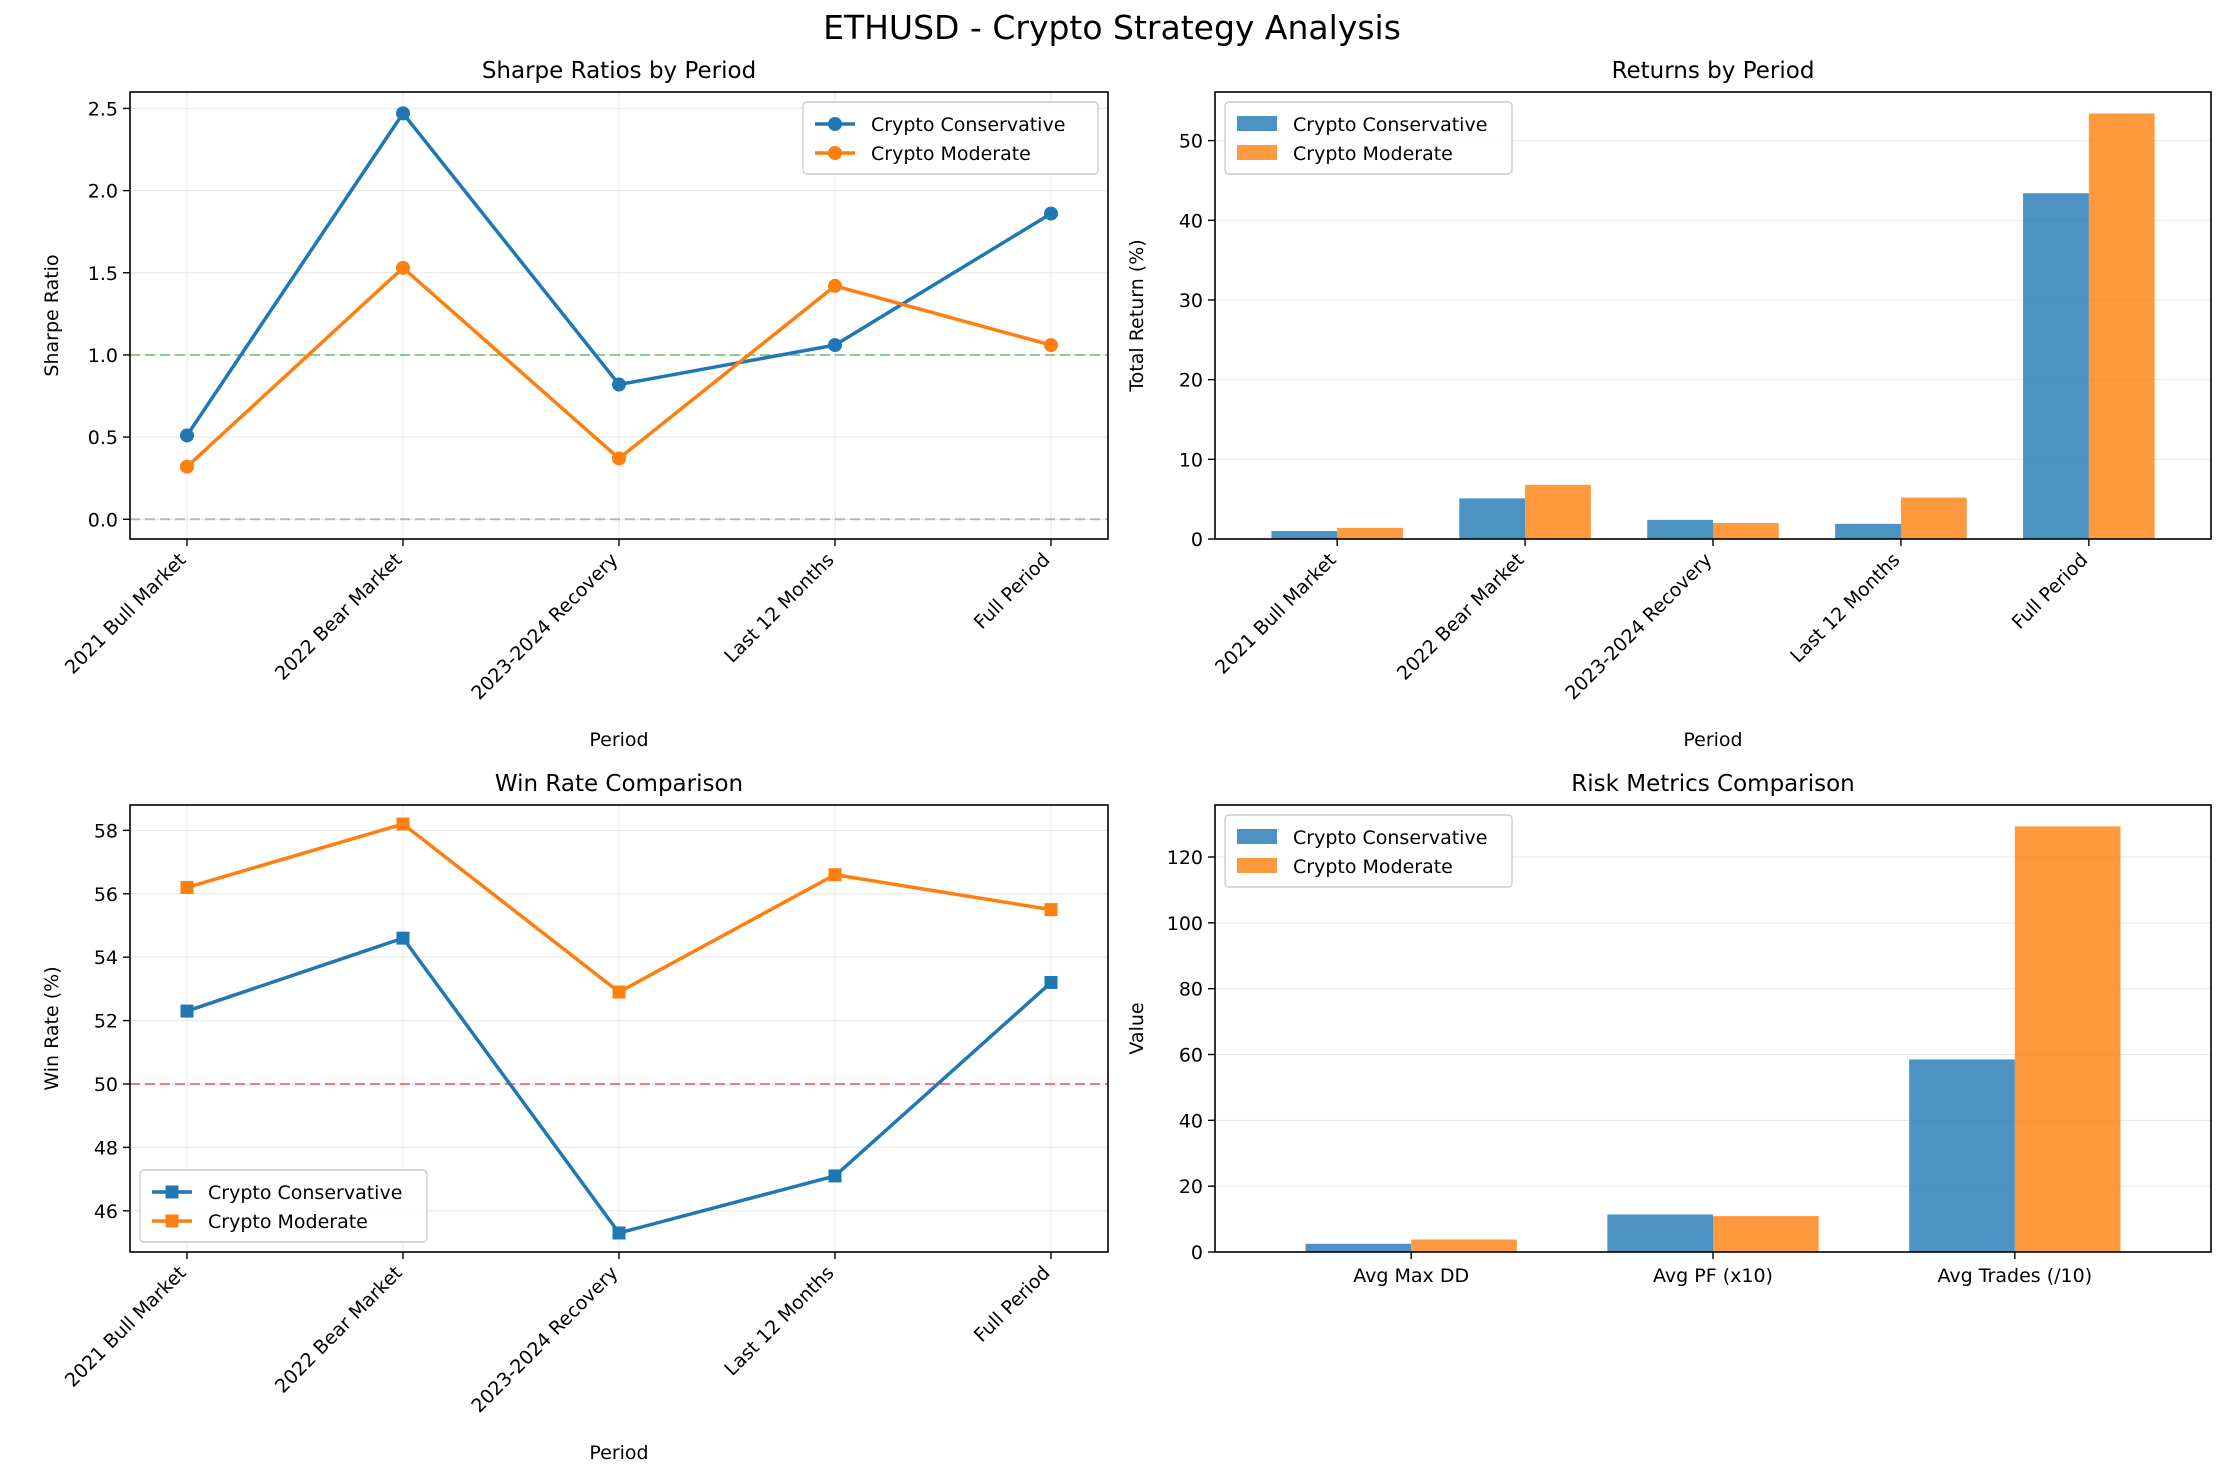  What do you see at coordinates (2015, 1276) in the screenshot?
I see `x-tick-label: Avg Trades (/10)` at bounding box center [2015, 1276].